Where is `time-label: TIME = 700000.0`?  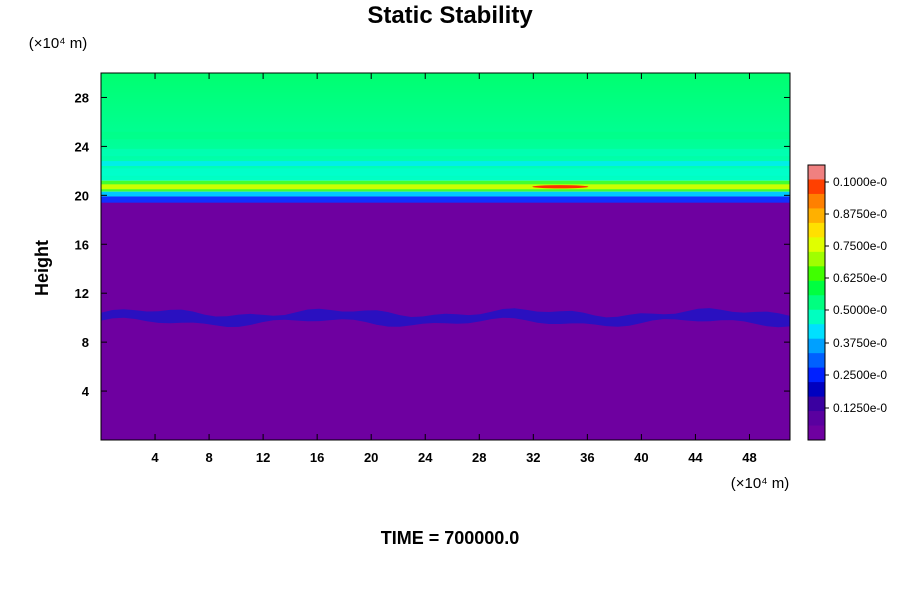 time-label: TIME = 700000.0 is located at coordinates (450, 538).